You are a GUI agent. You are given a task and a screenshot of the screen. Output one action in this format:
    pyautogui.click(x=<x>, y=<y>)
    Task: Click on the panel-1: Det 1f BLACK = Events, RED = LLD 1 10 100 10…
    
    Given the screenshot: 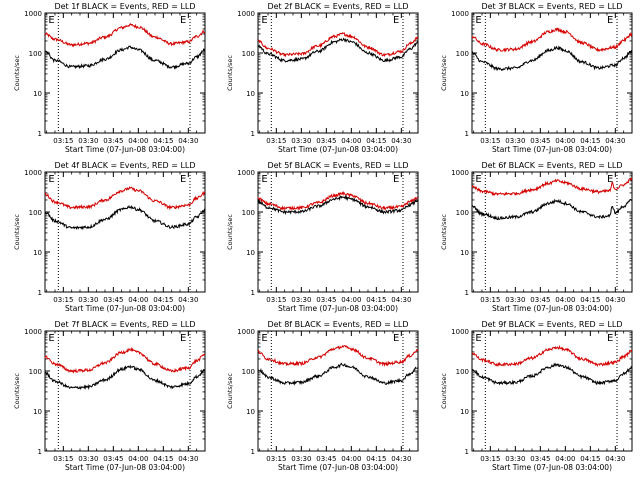 What is the action you would take?
    pyautogui.click(x=109, y=78)
    